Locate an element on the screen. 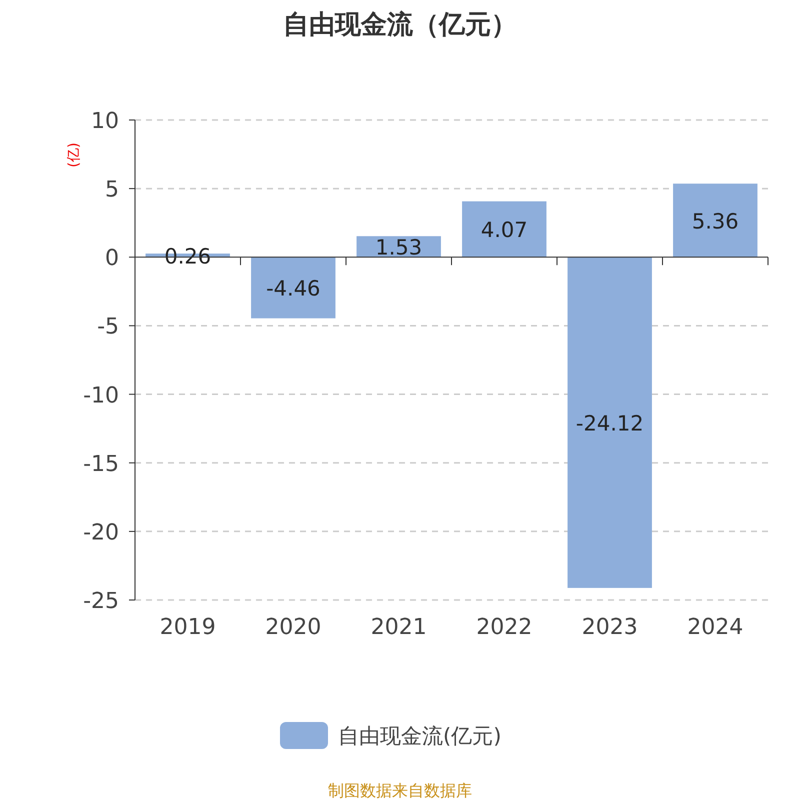 This screenshot has width=800, height=800. data-label: 1.53 is located at coordinates (398, 248).